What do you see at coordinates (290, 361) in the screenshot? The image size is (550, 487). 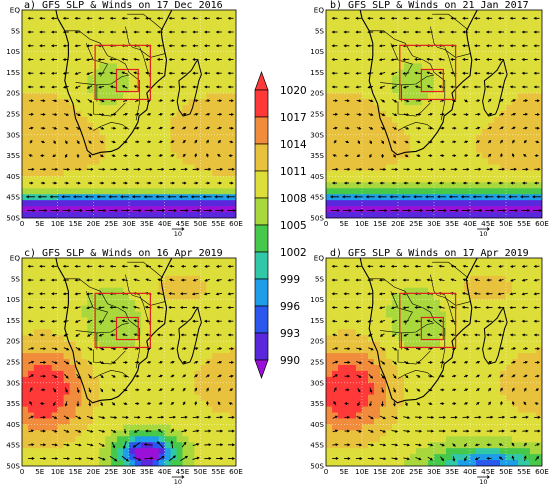 I see `colorbar-label: 990` at bounding box center [290, 361].